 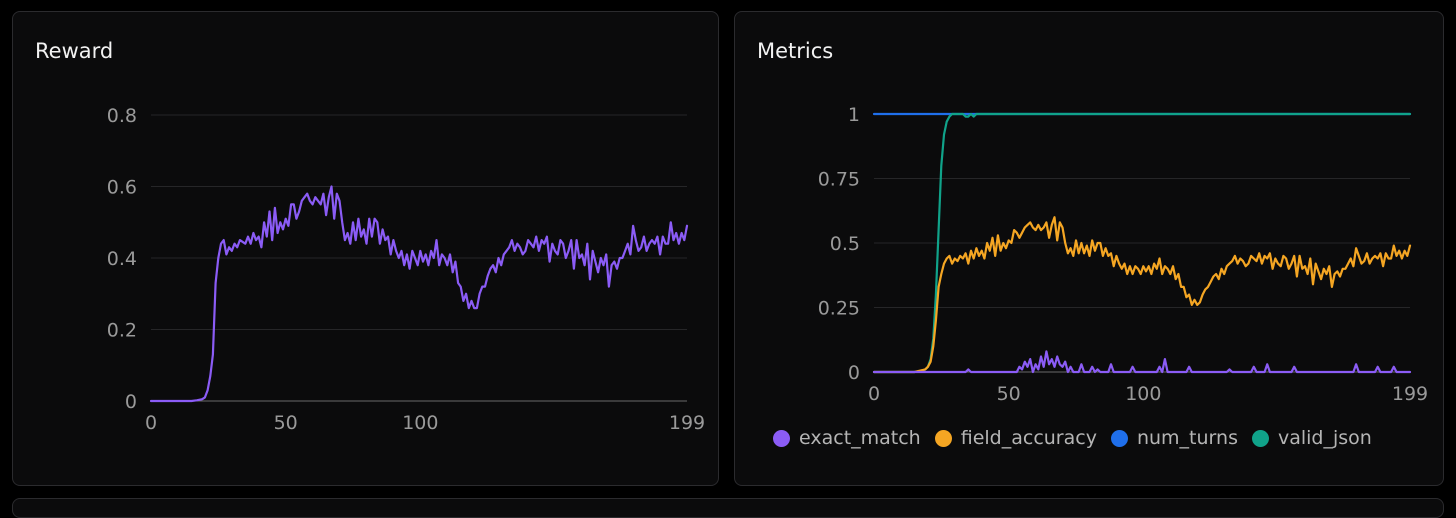 I want to click on reward-y-tick-label: 0.4, so click(x=122, y=259).